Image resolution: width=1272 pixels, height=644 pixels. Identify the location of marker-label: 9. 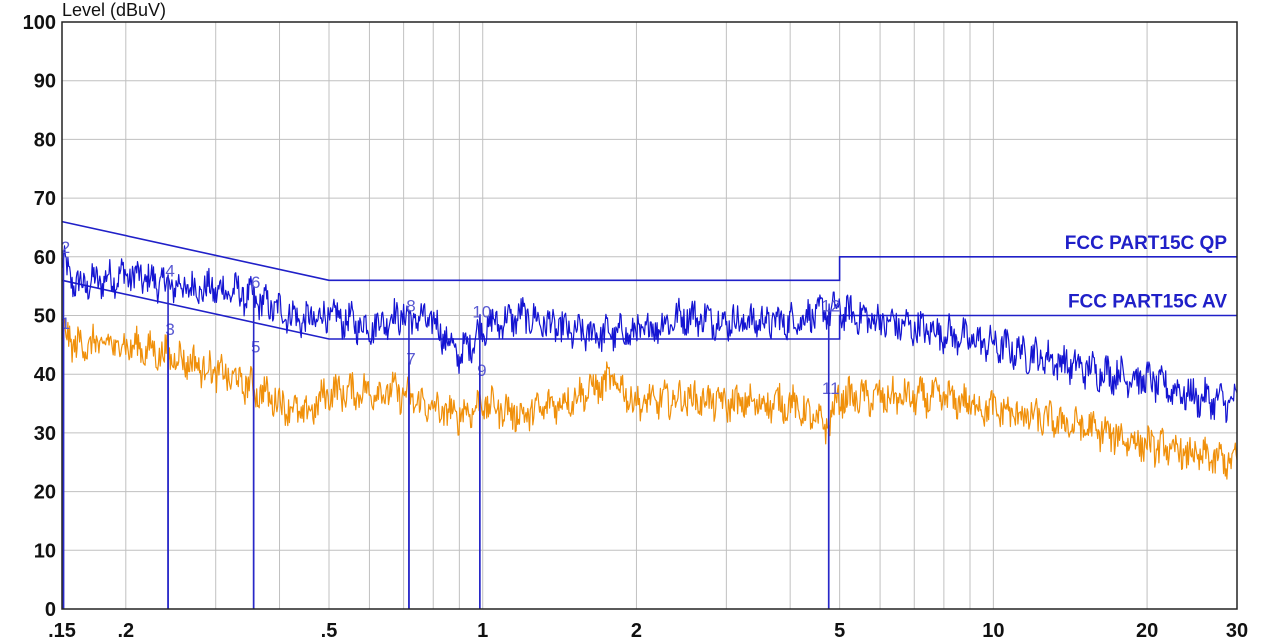
(481, 370).